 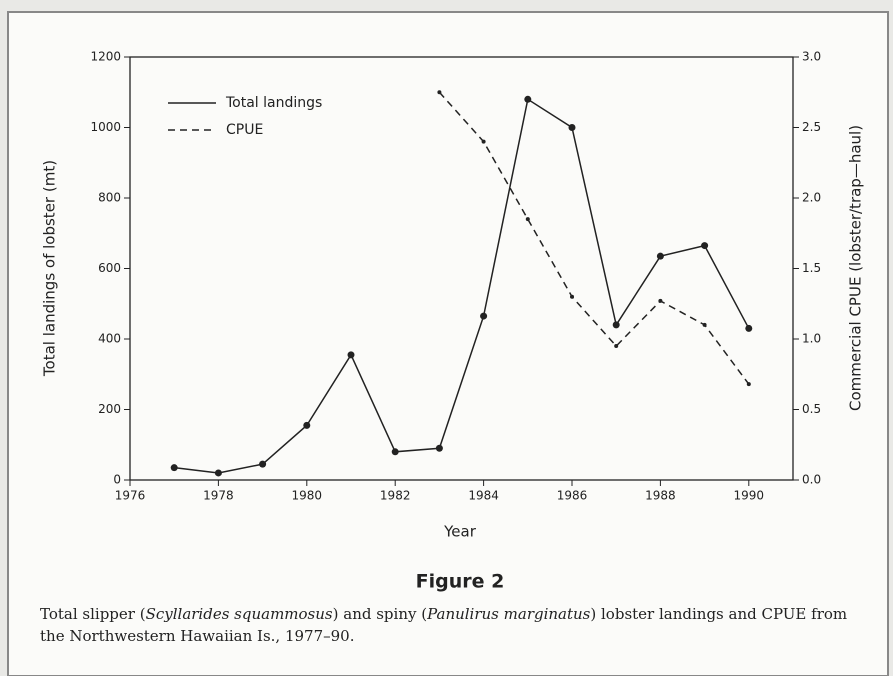 What do you see at coordinates (811, 339) in the screenshot?
I see `y2-tick-label: 1.0` at bounding box center [811, 339].